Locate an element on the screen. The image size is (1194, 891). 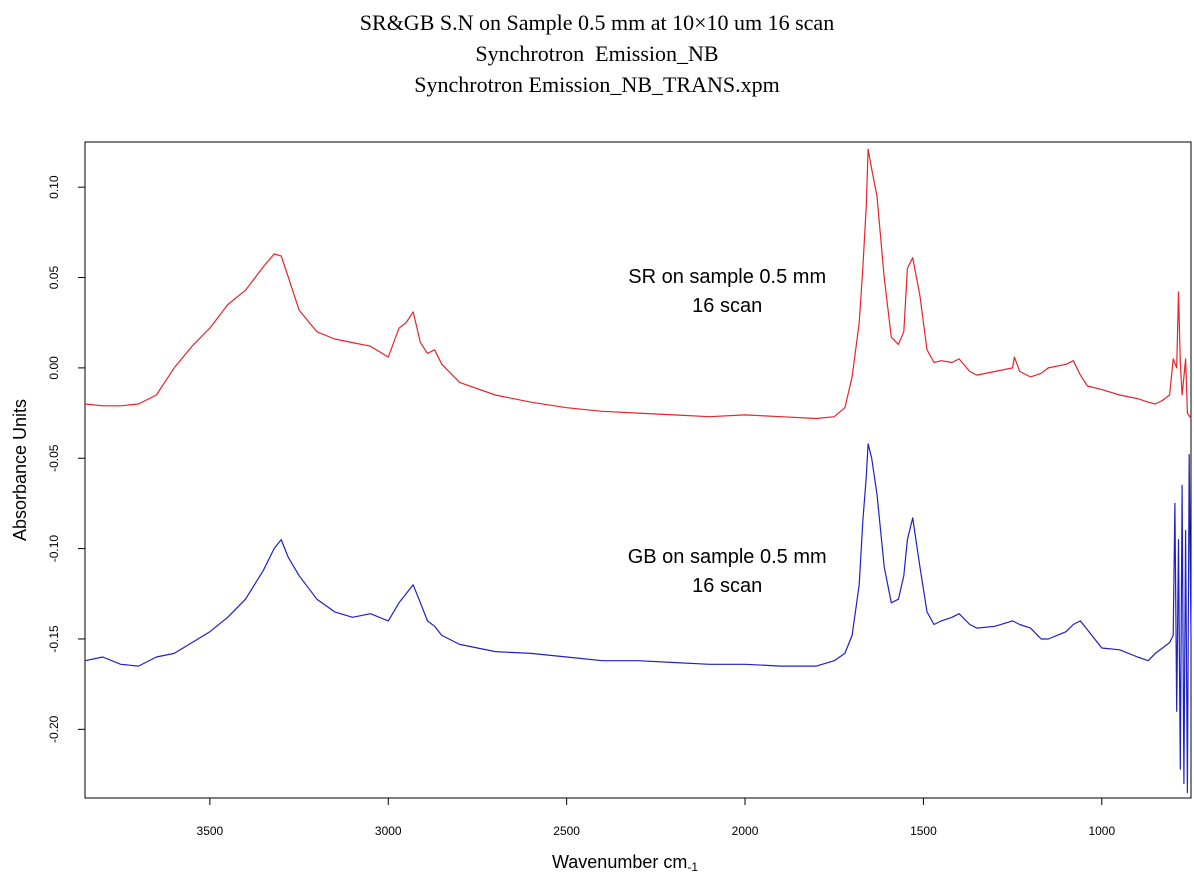
y-tick-label: -0.10 is located at coordinates (54, 549).